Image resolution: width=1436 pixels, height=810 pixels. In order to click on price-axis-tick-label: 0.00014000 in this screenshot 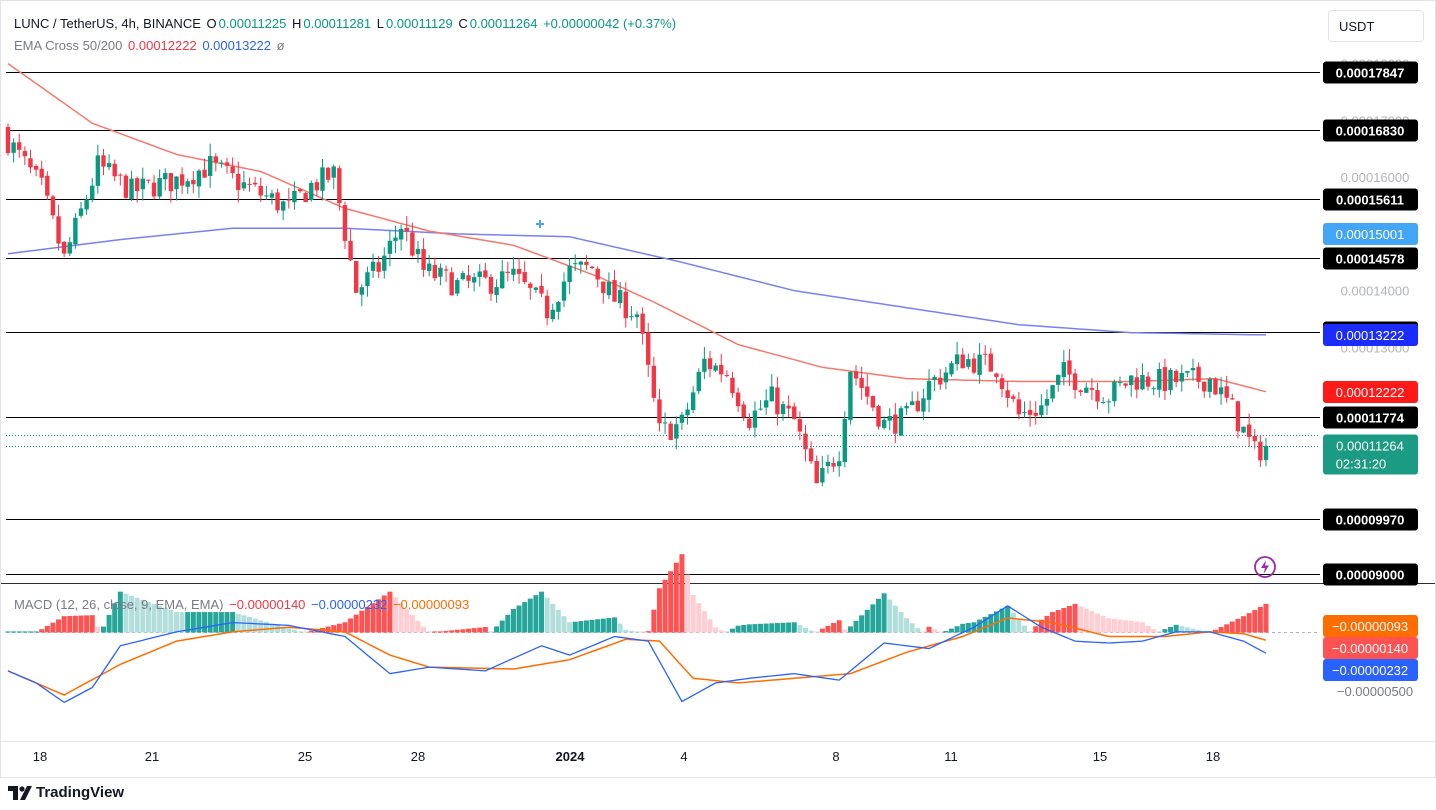, I will do `click(1375, 291)`.